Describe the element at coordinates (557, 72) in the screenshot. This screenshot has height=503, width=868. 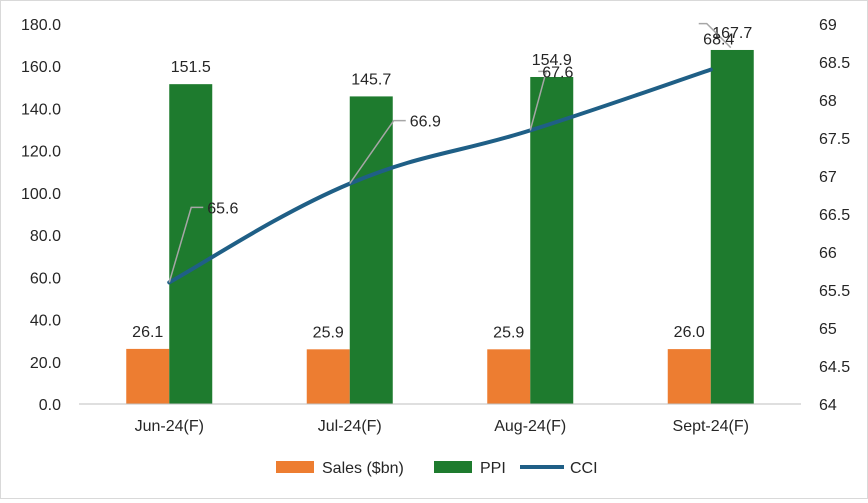
I see `line-data-label: 67.6` at that location.